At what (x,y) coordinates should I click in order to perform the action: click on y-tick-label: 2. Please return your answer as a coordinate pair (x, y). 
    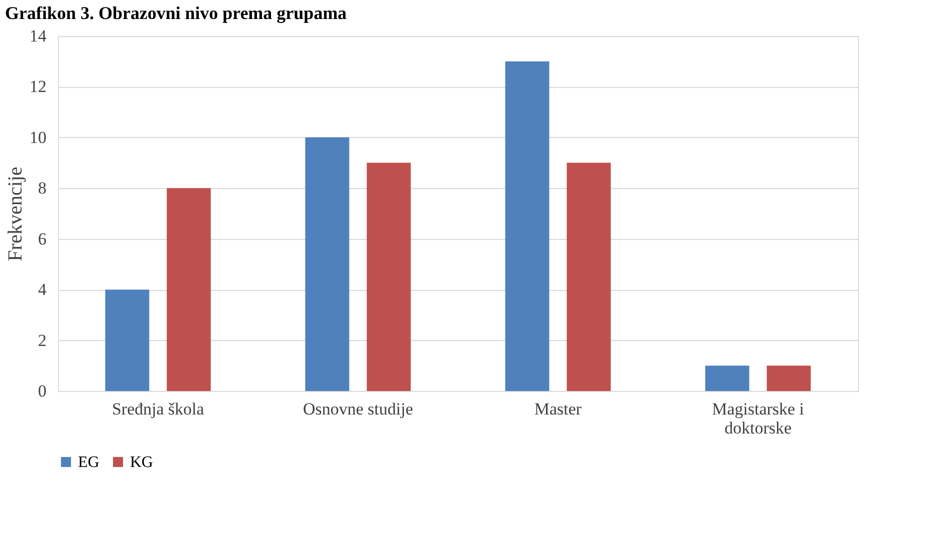
    Looking at the image, I should click on (42, 340).